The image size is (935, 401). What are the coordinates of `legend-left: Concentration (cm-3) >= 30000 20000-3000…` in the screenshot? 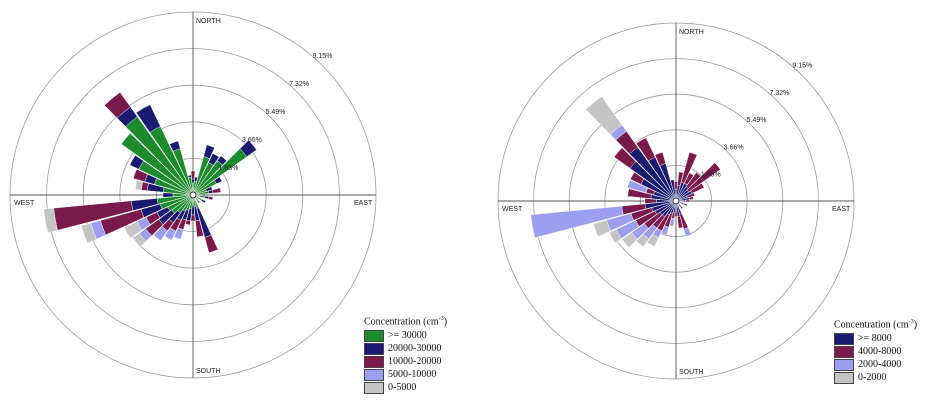 It's located at (405, 355).